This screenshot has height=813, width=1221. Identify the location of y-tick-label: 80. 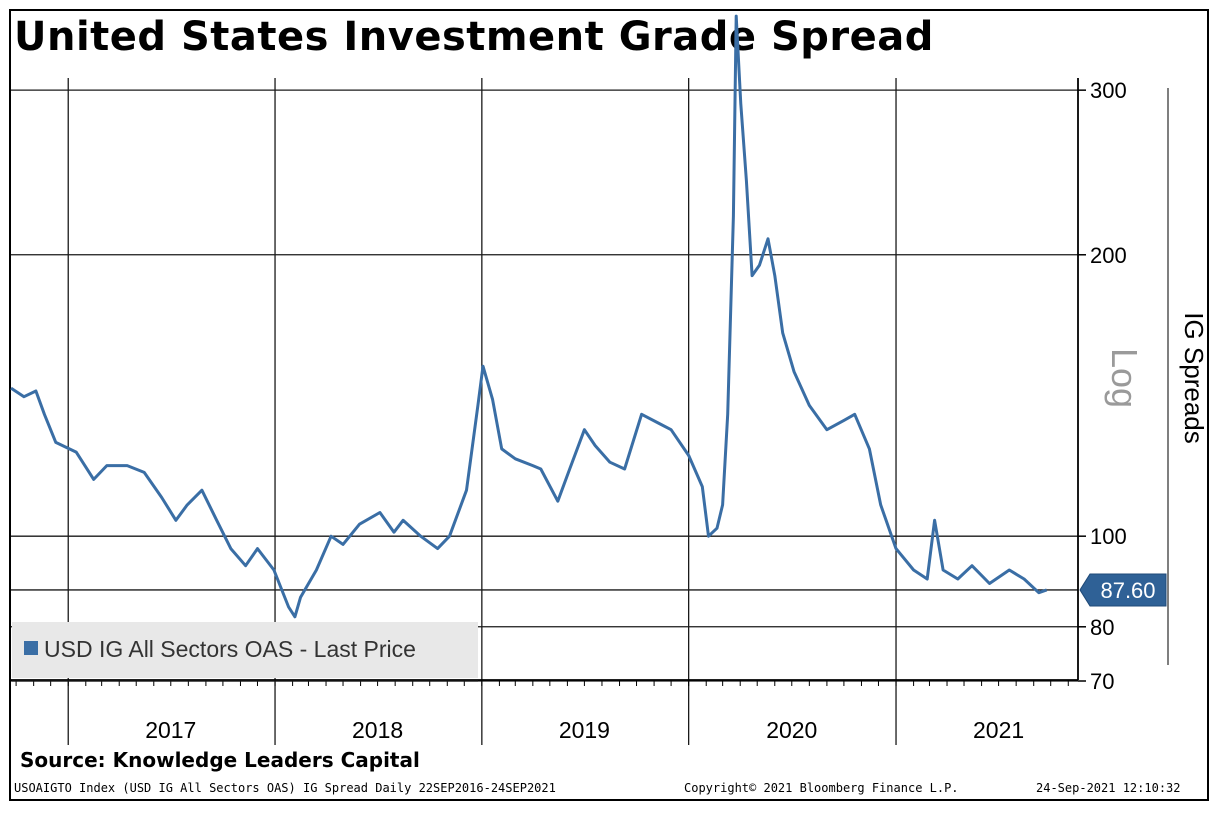
(1102, 627).